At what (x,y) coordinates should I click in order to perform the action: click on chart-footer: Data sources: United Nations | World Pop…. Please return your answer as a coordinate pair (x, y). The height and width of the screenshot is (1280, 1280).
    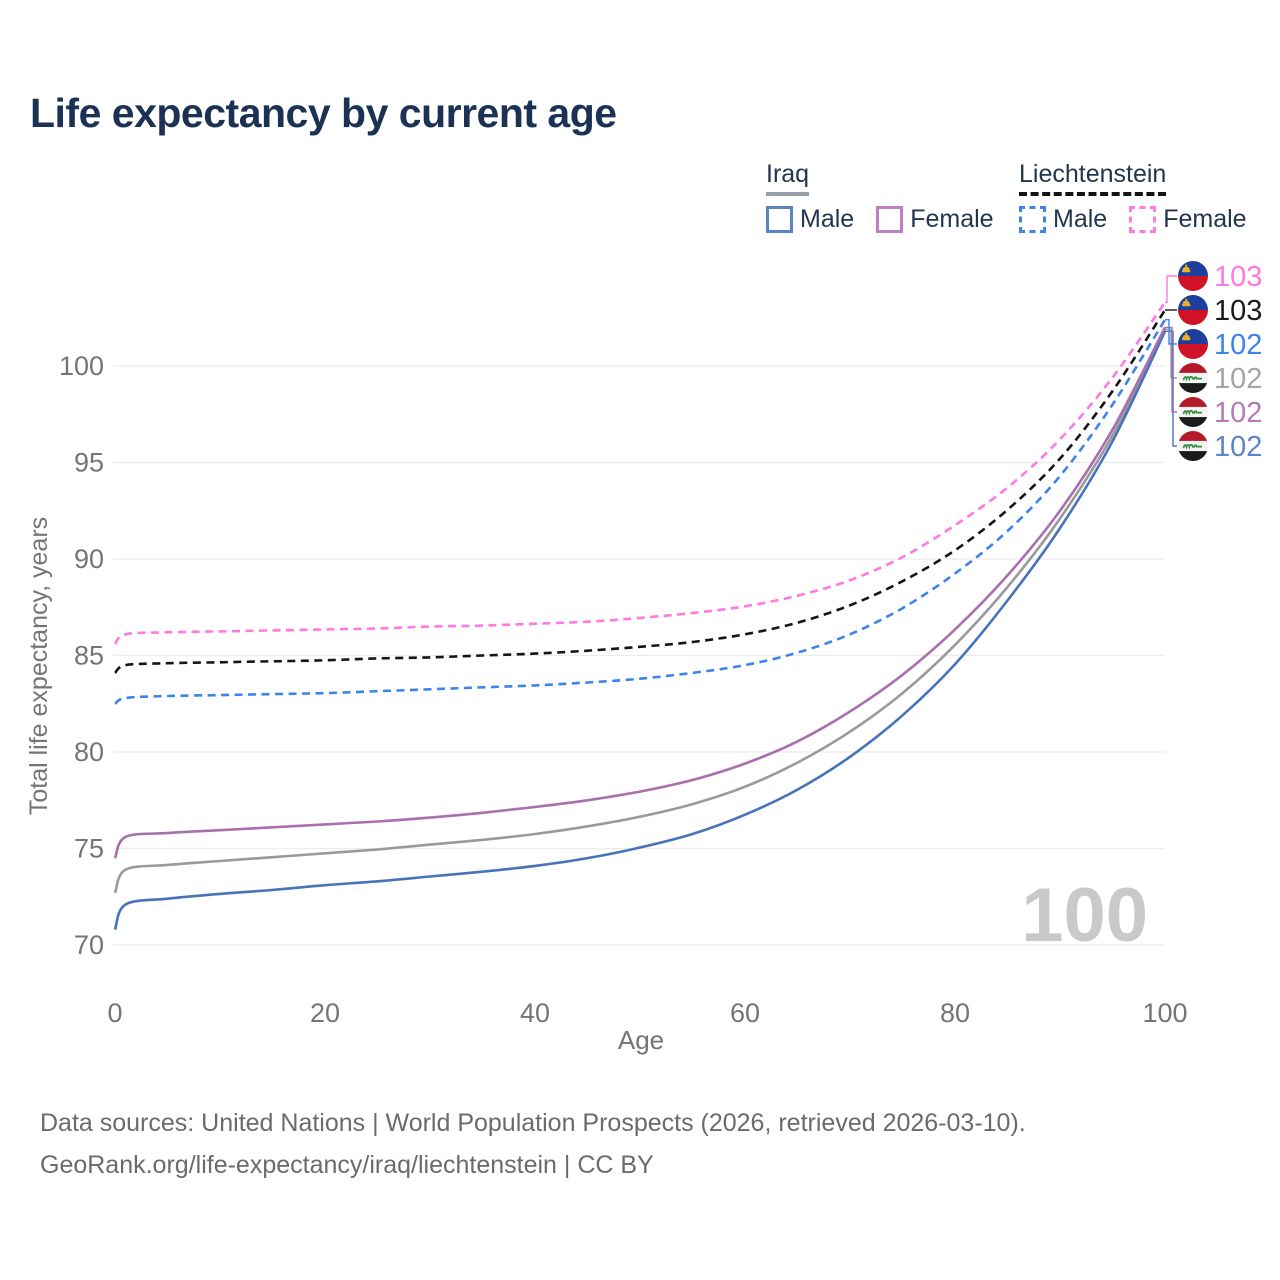
    Looking at the image, I should click on (533, 1144).